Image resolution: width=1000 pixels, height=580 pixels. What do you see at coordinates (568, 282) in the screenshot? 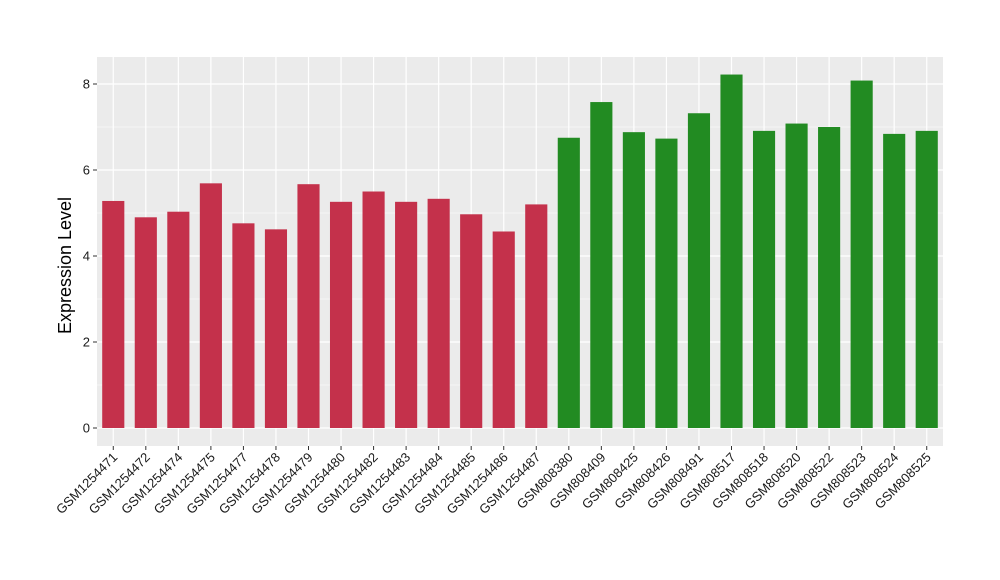
I see `bar-GSM808380` at bounding box center [568, 282].